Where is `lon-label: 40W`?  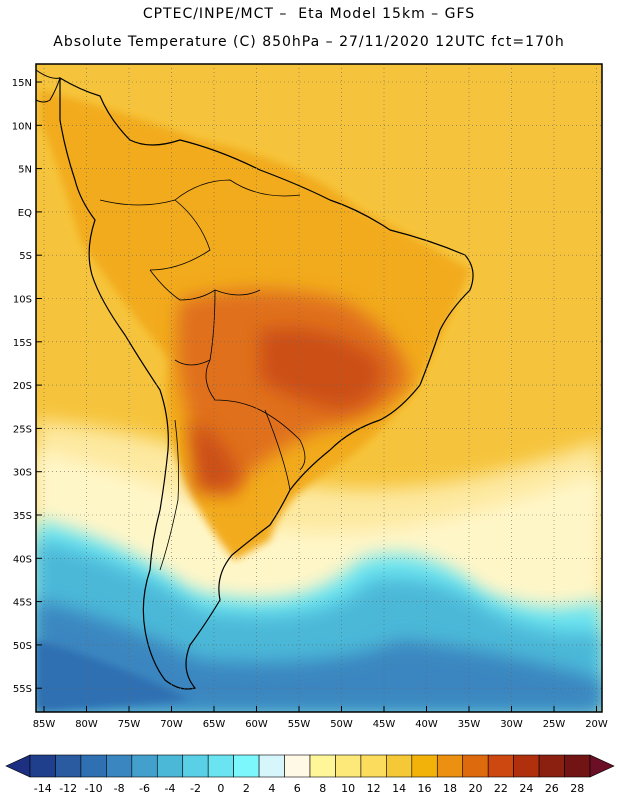 lon-label: 40W is located at coordinates (426, 724).